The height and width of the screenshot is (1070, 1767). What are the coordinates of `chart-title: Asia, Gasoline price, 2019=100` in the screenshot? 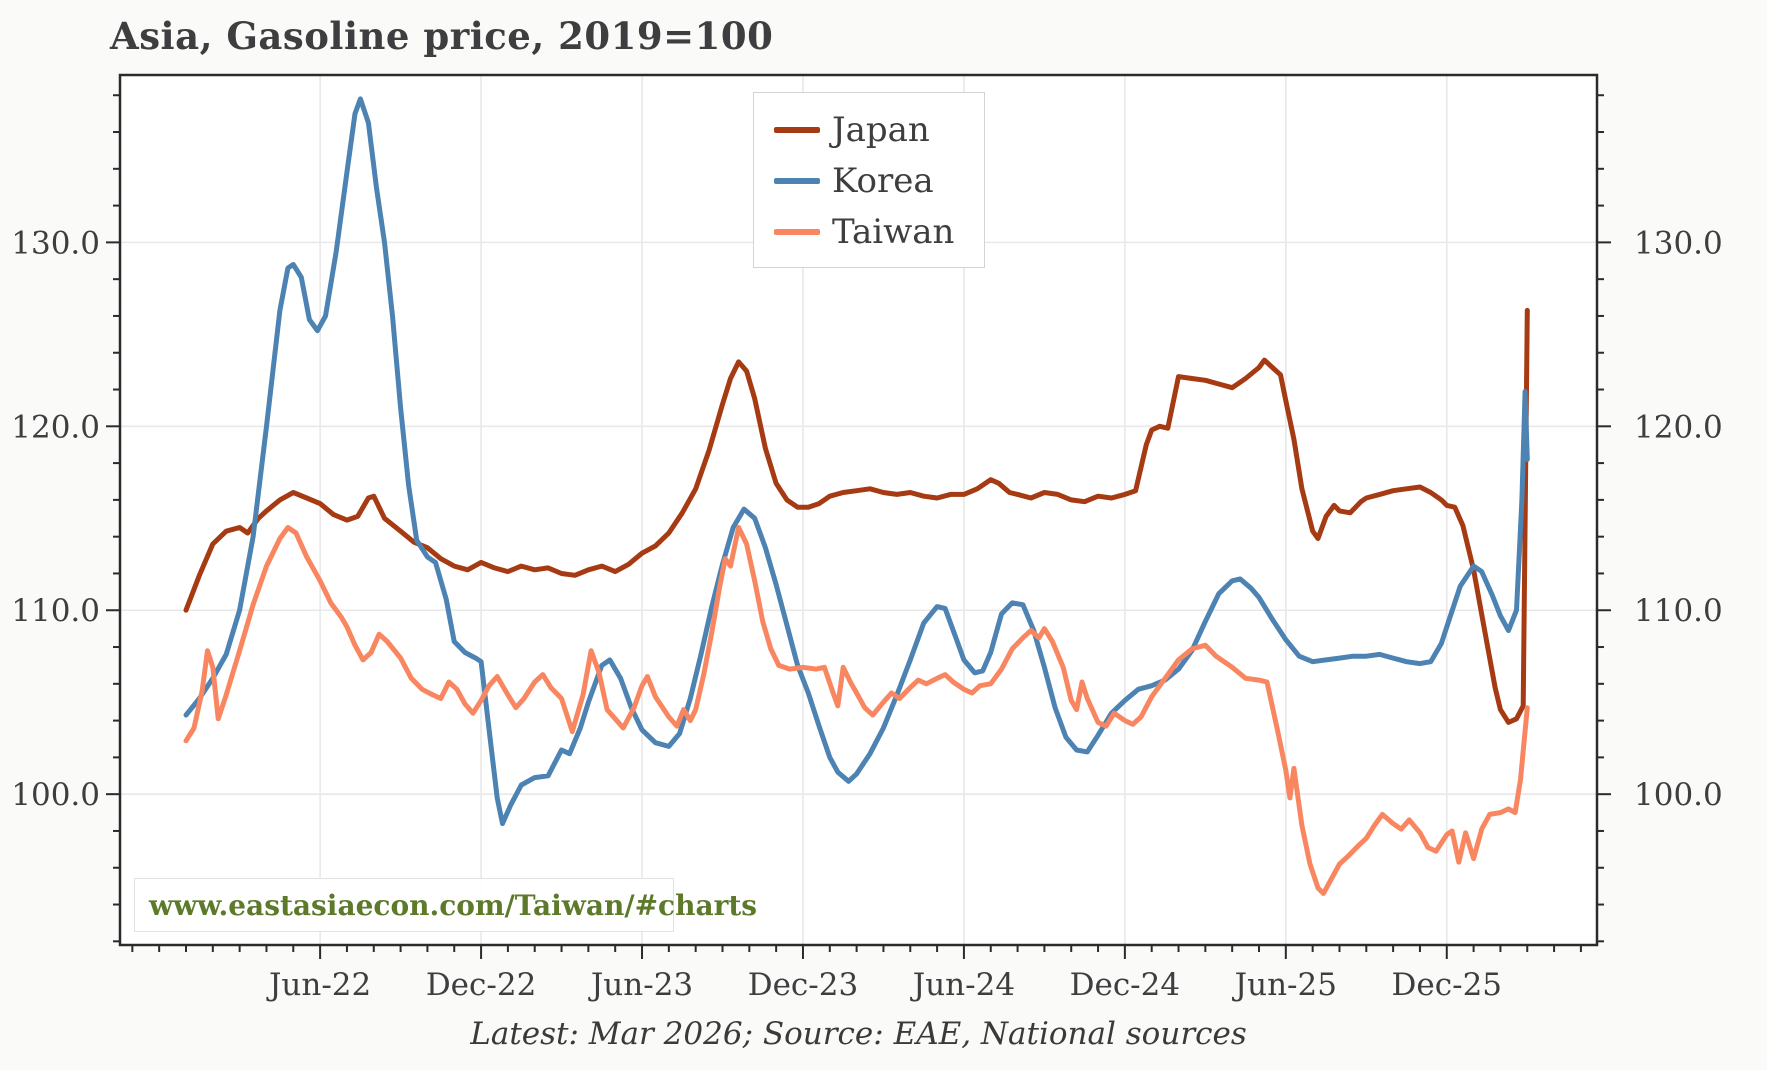 It's located at (442, 36).